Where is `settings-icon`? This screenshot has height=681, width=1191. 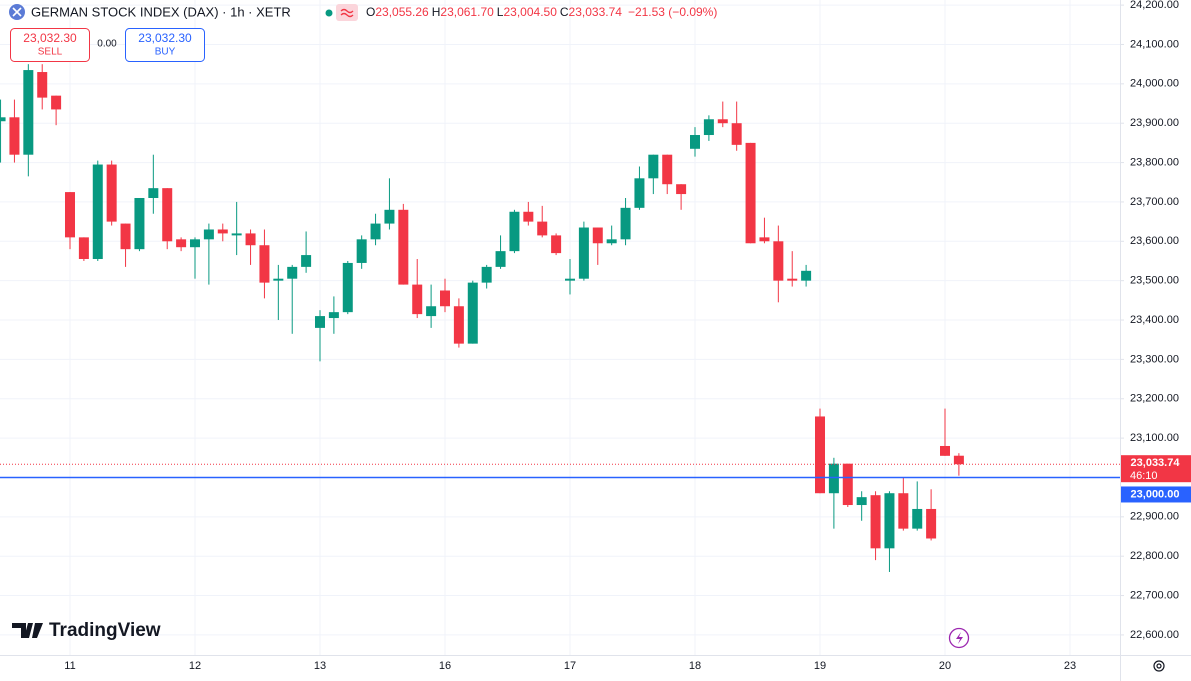
settings-icon is located at coordinates (1159, 666).